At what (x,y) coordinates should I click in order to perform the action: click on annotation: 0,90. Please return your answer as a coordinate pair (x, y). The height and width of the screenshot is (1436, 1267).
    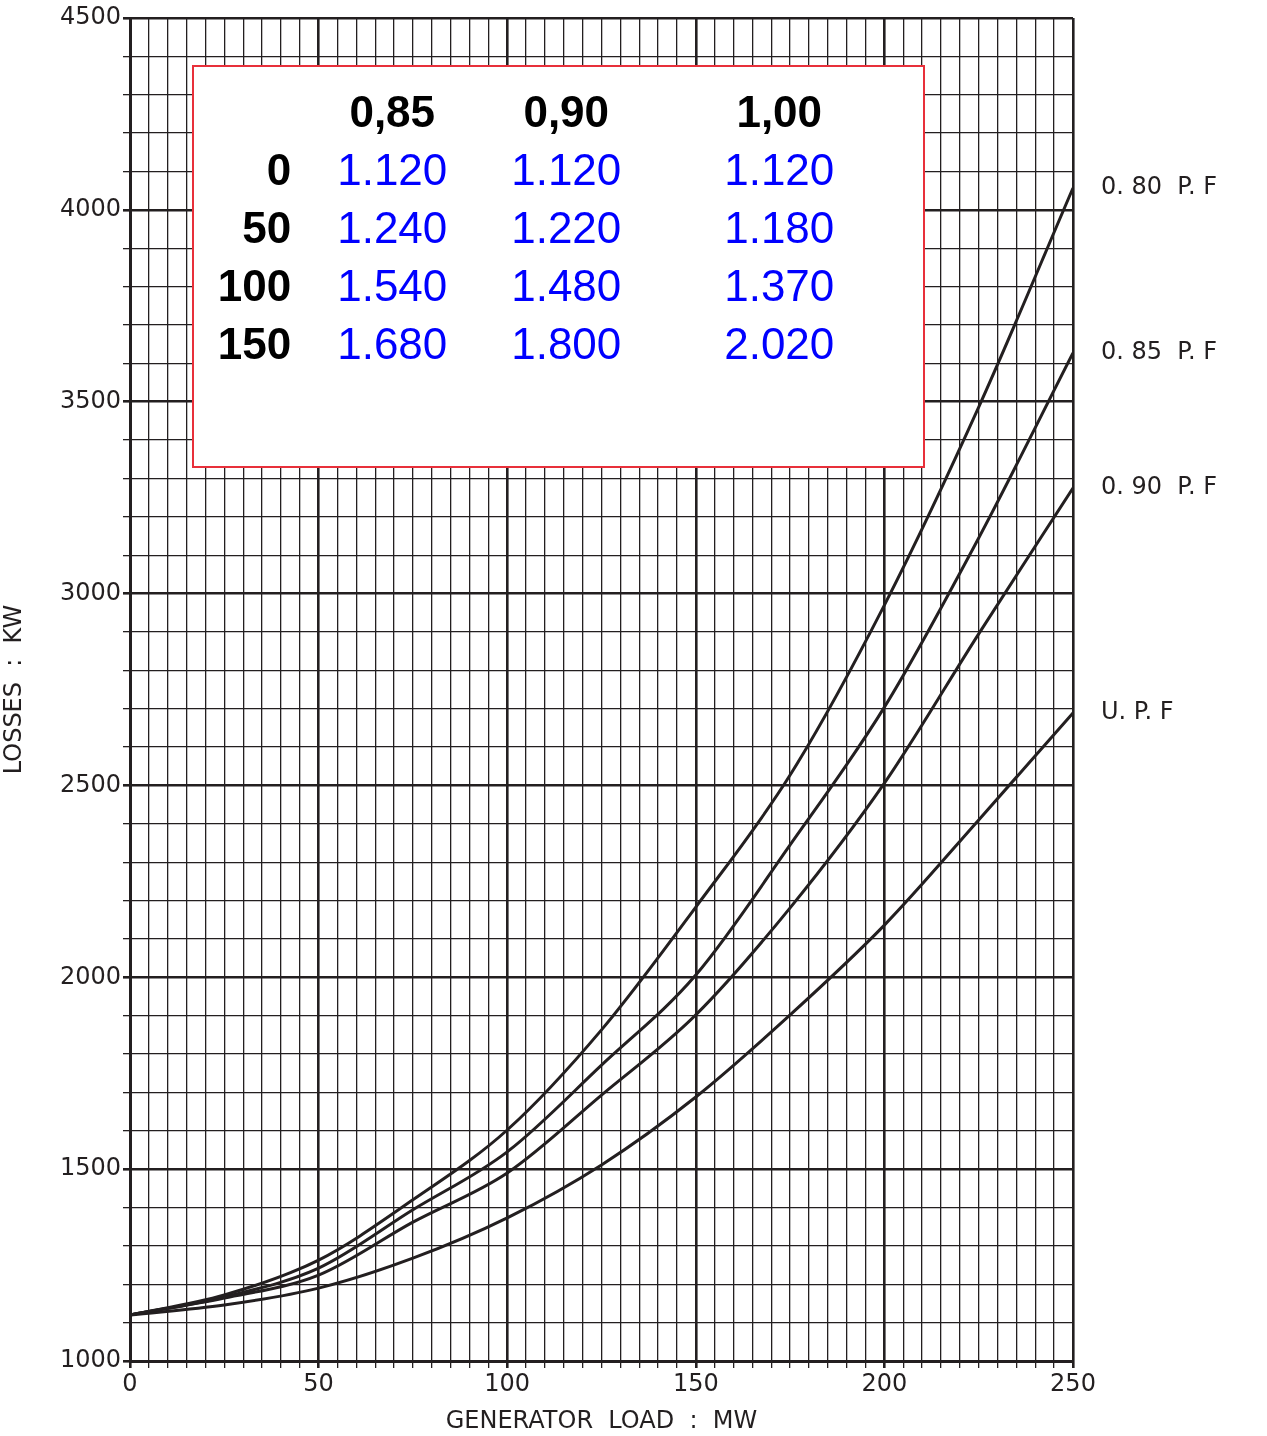
    Looking at the image, I should click on (566, 112).